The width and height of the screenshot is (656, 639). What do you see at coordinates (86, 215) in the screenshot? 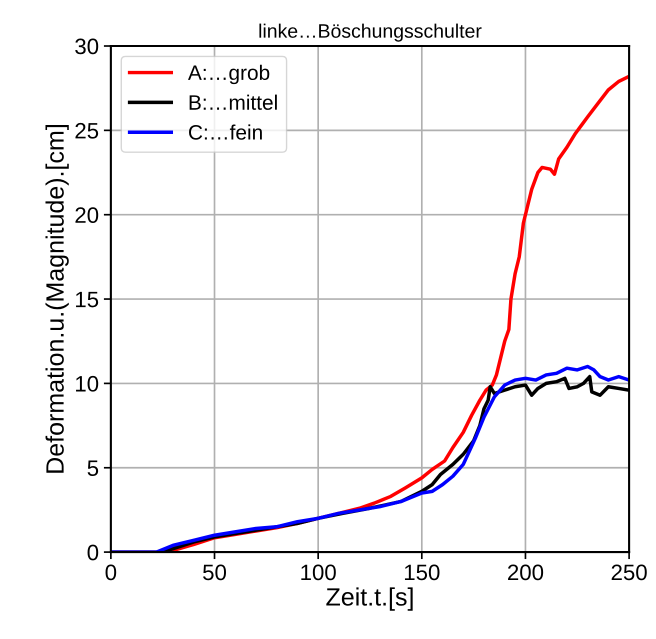
I see `y-tick-label: 20` at bounding box center [86, 215].